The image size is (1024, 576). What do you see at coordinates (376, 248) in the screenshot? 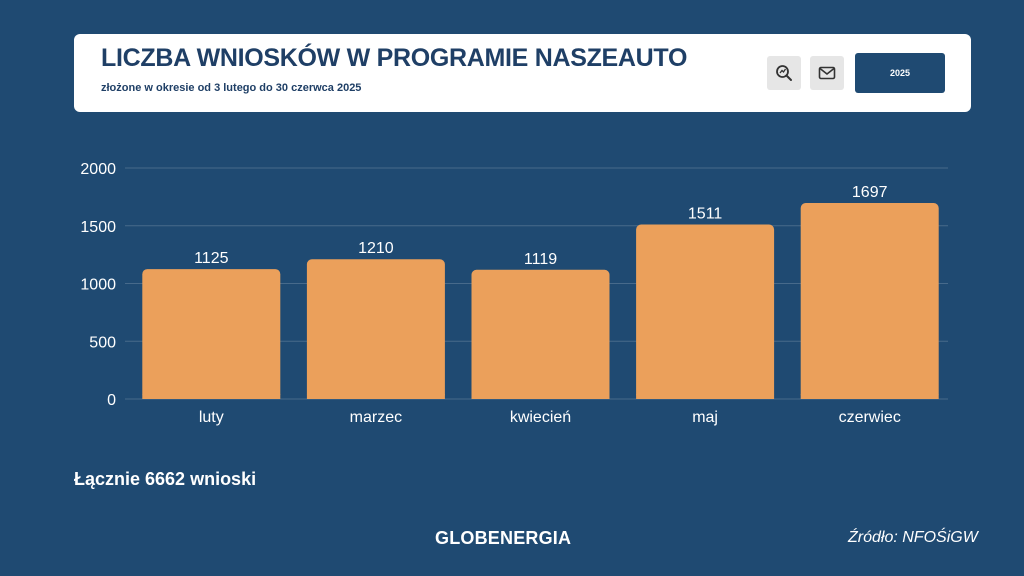
I see `bar-value-label: 1210` at bounding box center [376, 248].